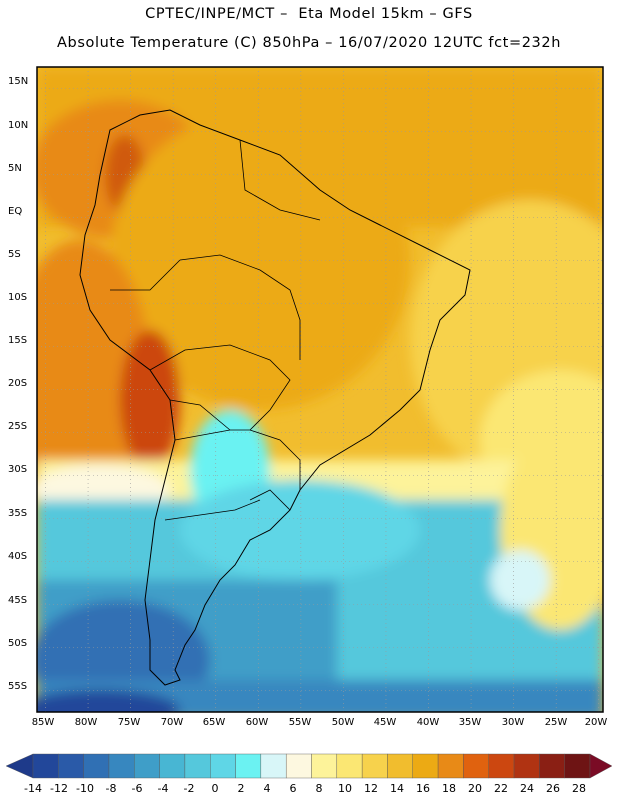  I want to click on lat-label: 30S, so click(18, 469).